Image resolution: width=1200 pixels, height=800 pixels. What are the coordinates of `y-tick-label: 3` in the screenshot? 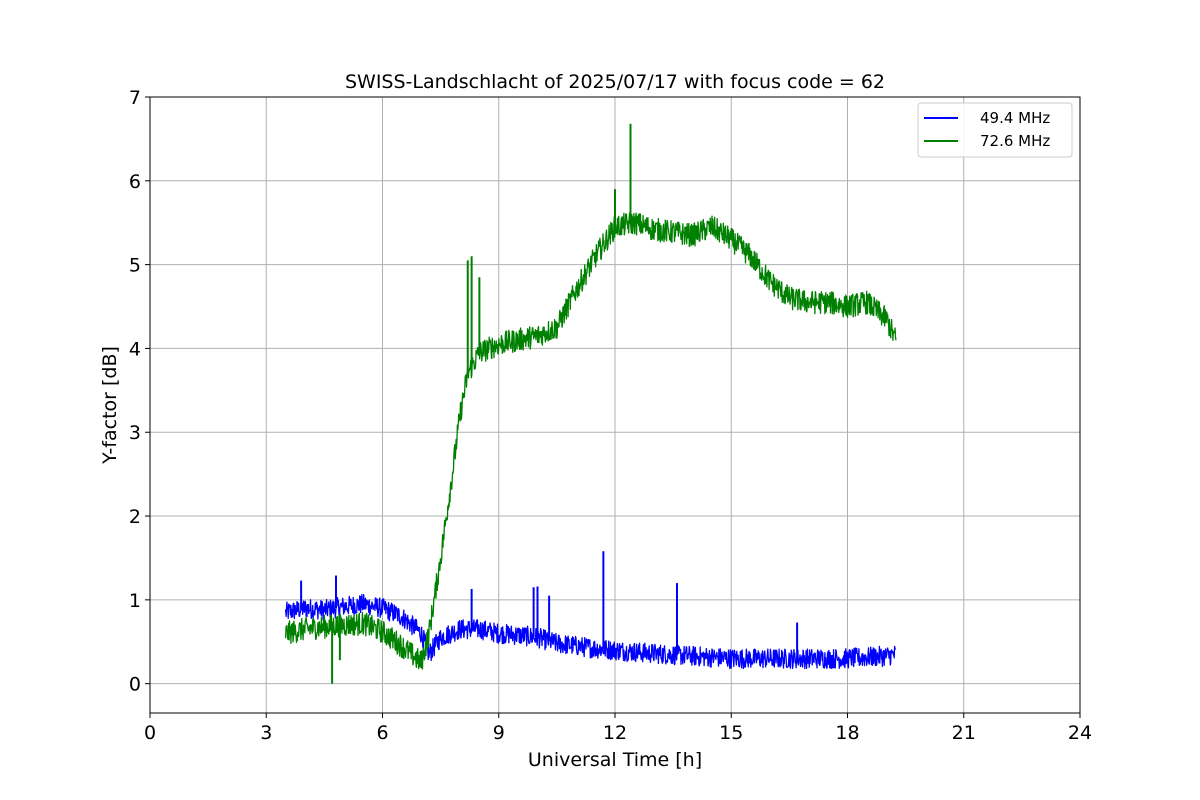 It's located at (135, 433).